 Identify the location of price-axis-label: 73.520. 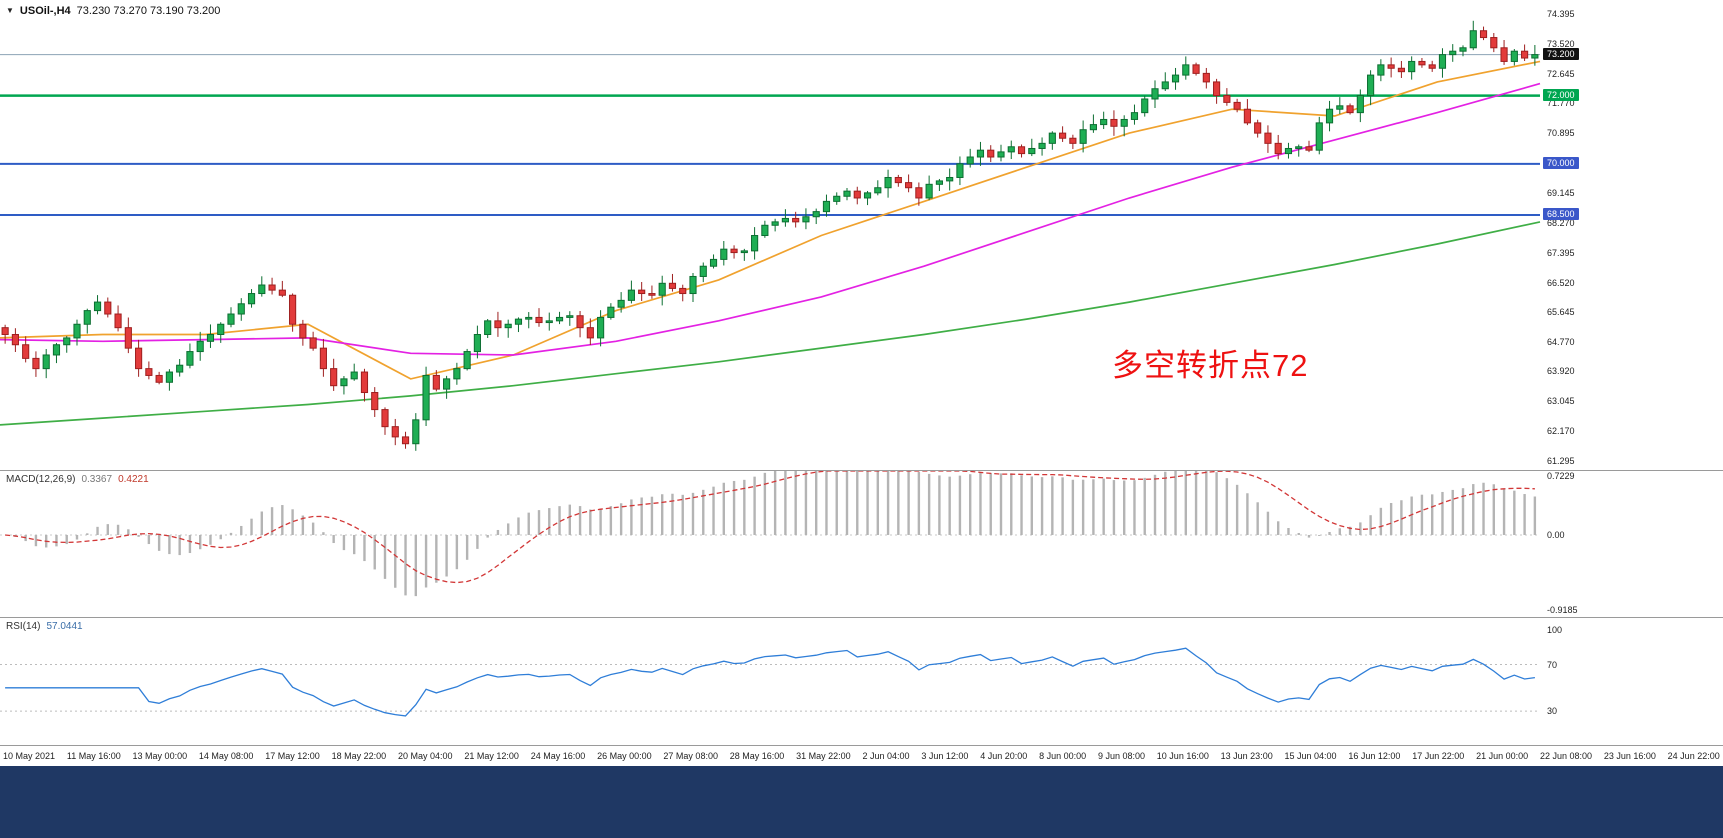
(1561, 43).